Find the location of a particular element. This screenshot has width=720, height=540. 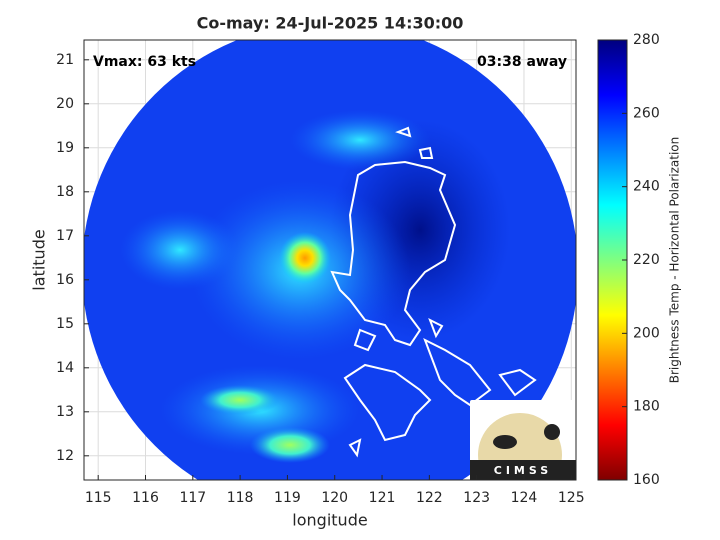

y-tick-label: 15 is located at coordinates (65, 324).